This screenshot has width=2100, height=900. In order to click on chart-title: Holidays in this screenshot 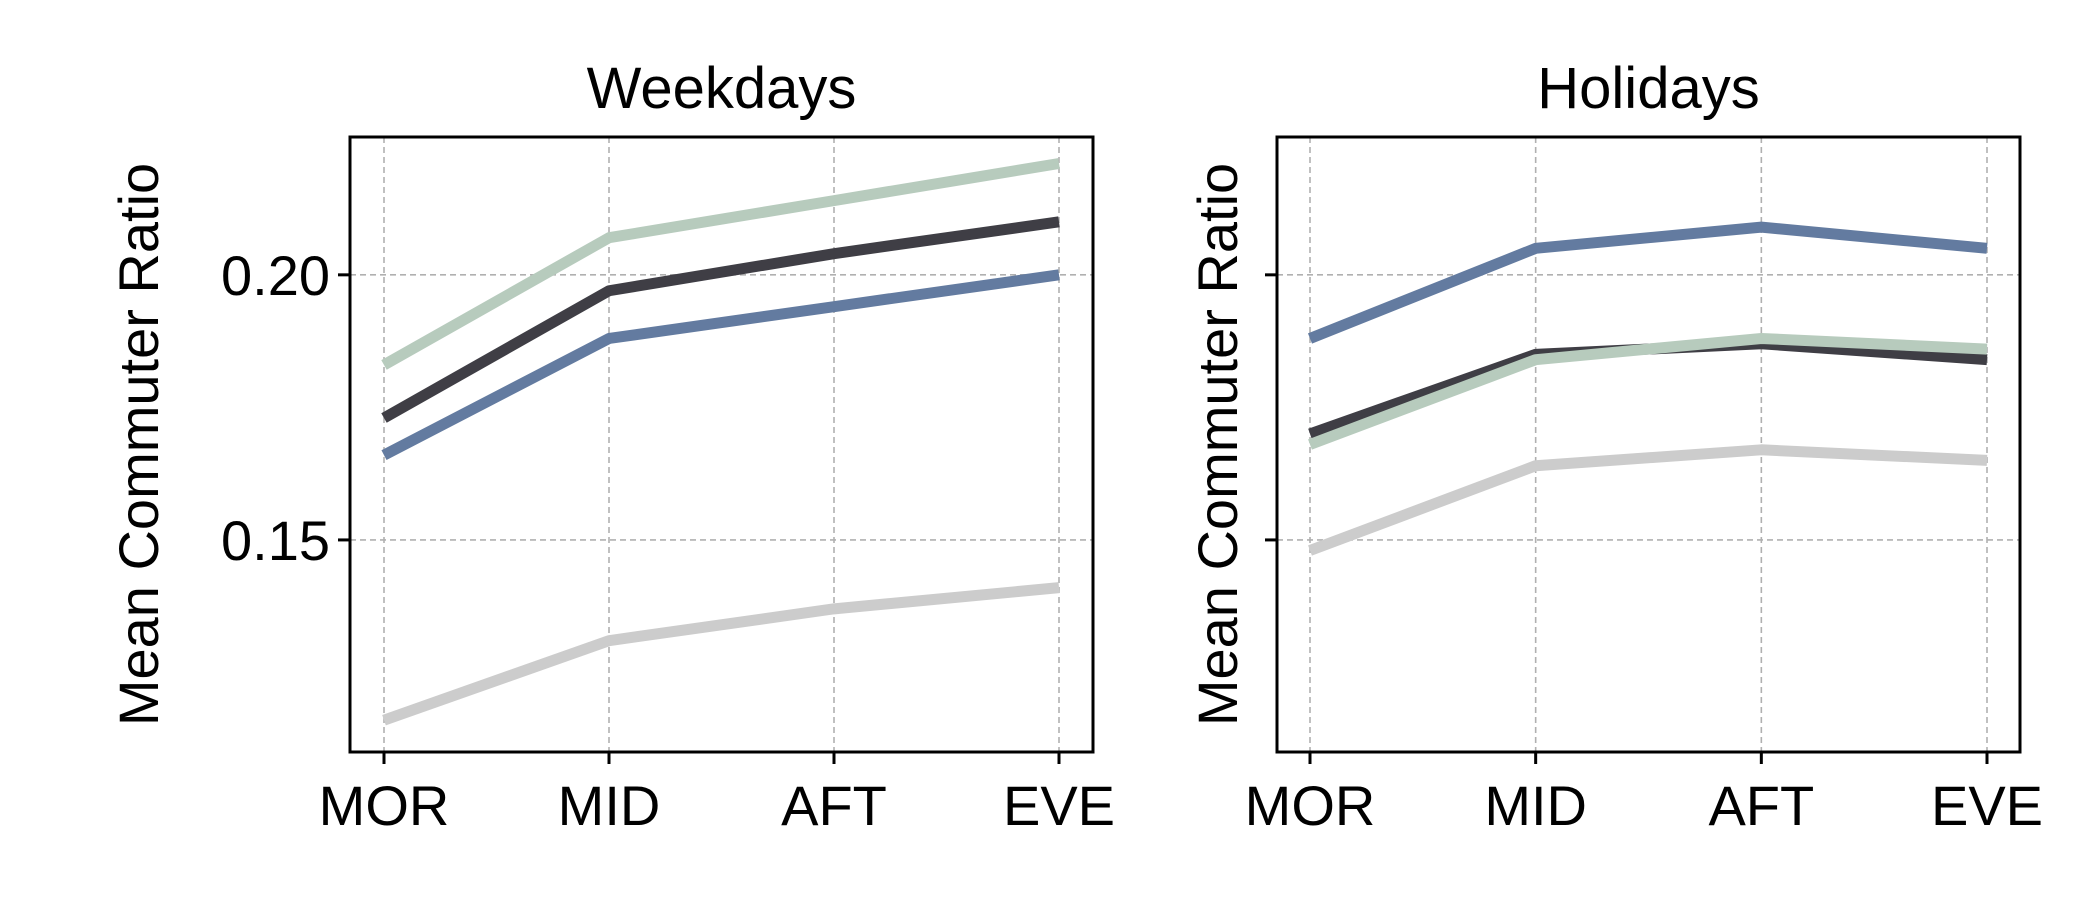, I will do `click(1648, 88)`.